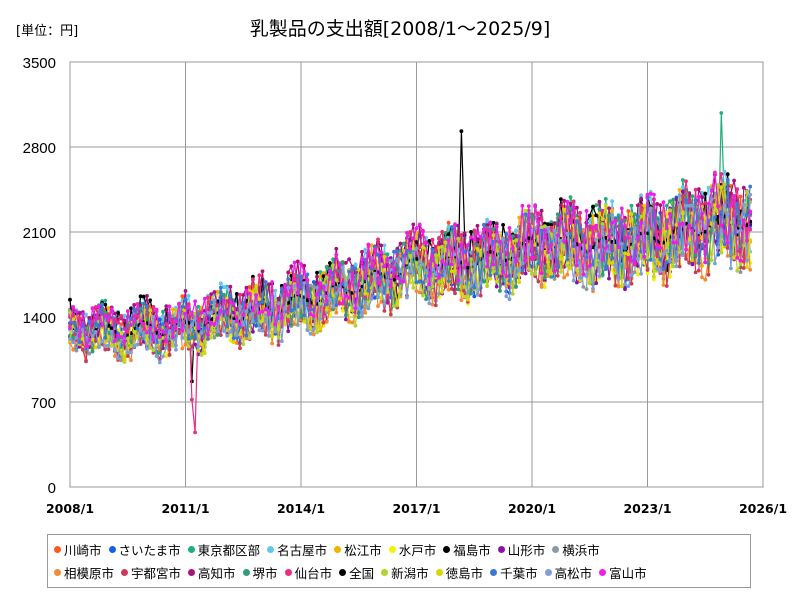 Image resolution: width=800 pixels, height=600 pixels. Describe the element at coordinates (39, 233) in the screenshot. I see `y-tick-label: 2100` at that location.